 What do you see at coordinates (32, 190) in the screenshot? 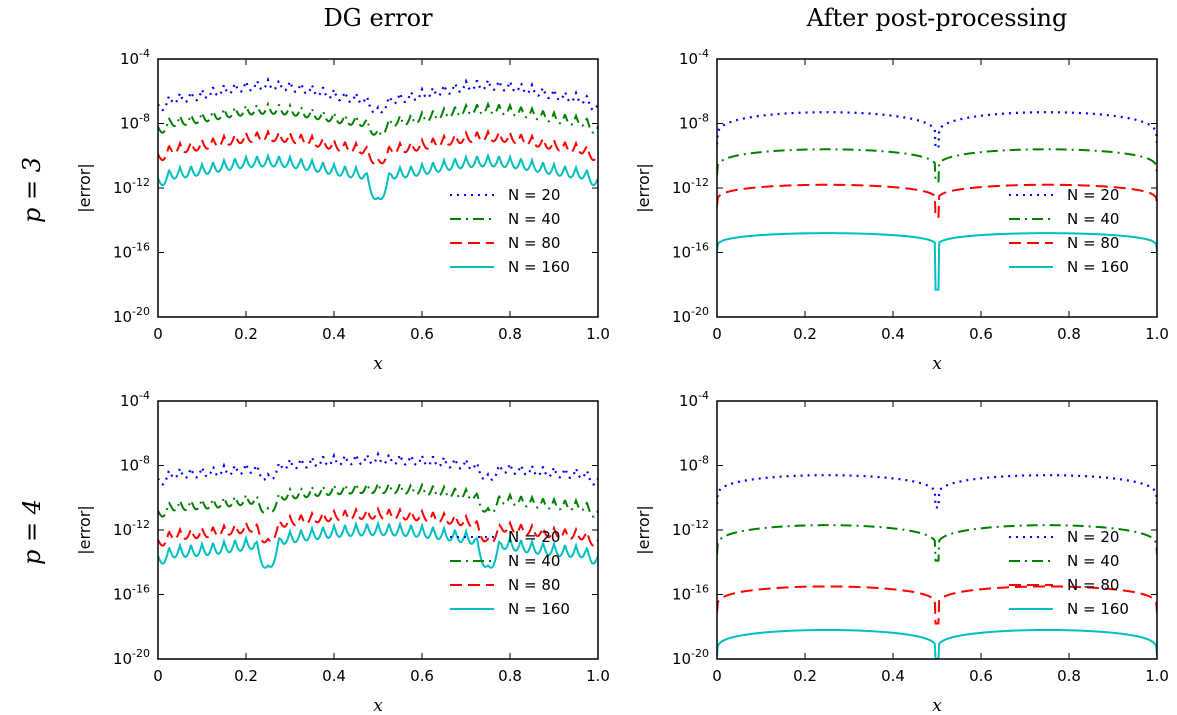
I see `row-label-p3: p = 3` at bounding box center [32, 190].